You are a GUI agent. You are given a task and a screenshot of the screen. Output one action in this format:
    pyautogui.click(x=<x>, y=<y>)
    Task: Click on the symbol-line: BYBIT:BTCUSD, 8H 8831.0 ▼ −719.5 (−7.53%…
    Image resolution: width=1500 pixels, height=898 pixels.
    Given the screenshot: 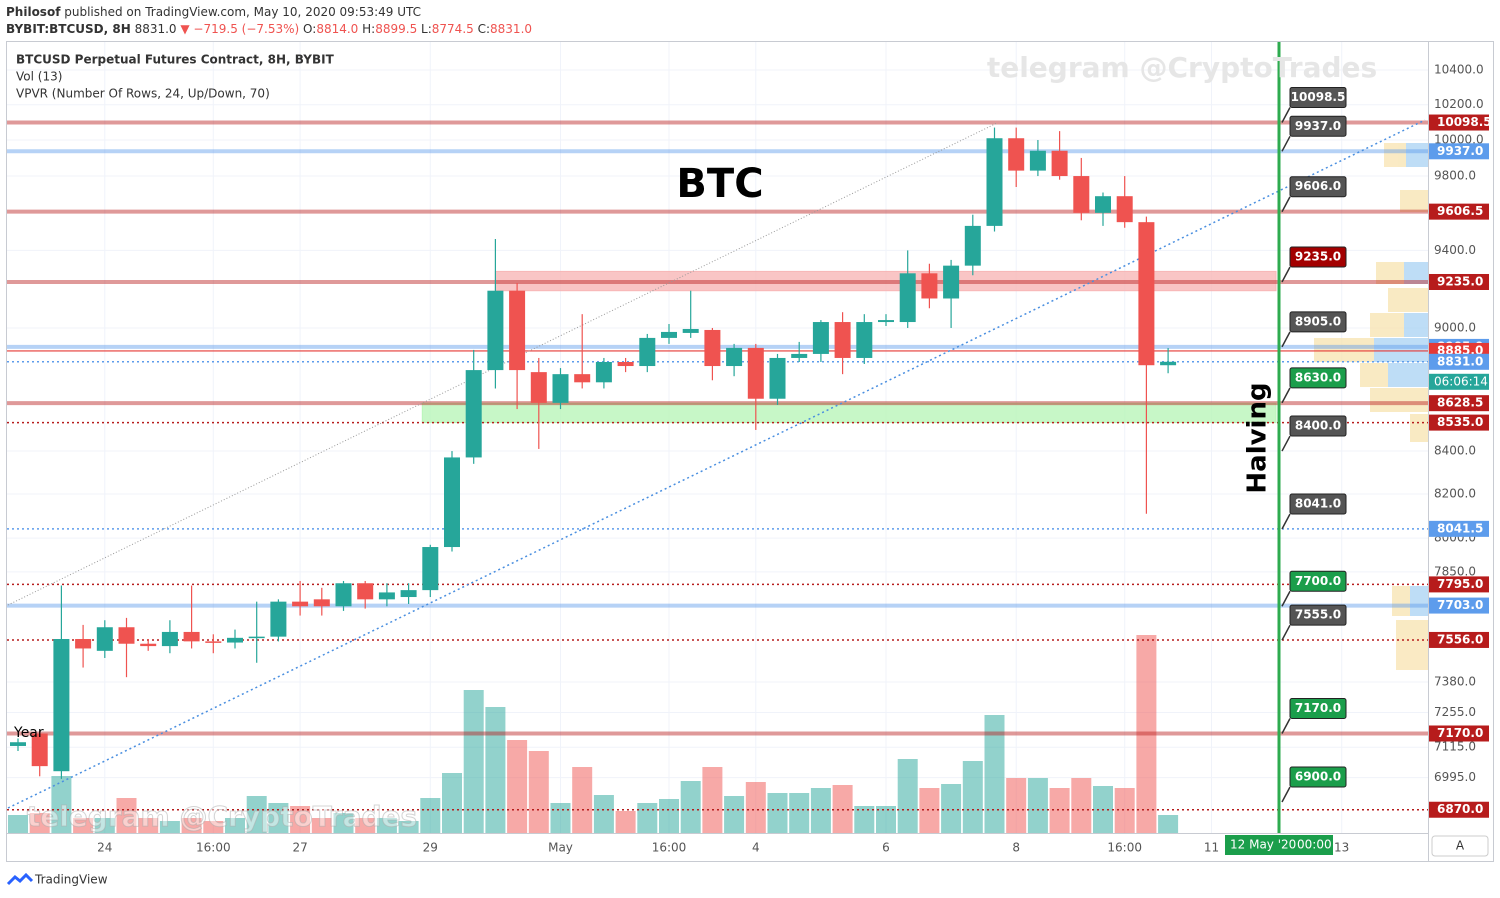 What is the action you would take?
    pyautogui.click(x=269, y=29)
    